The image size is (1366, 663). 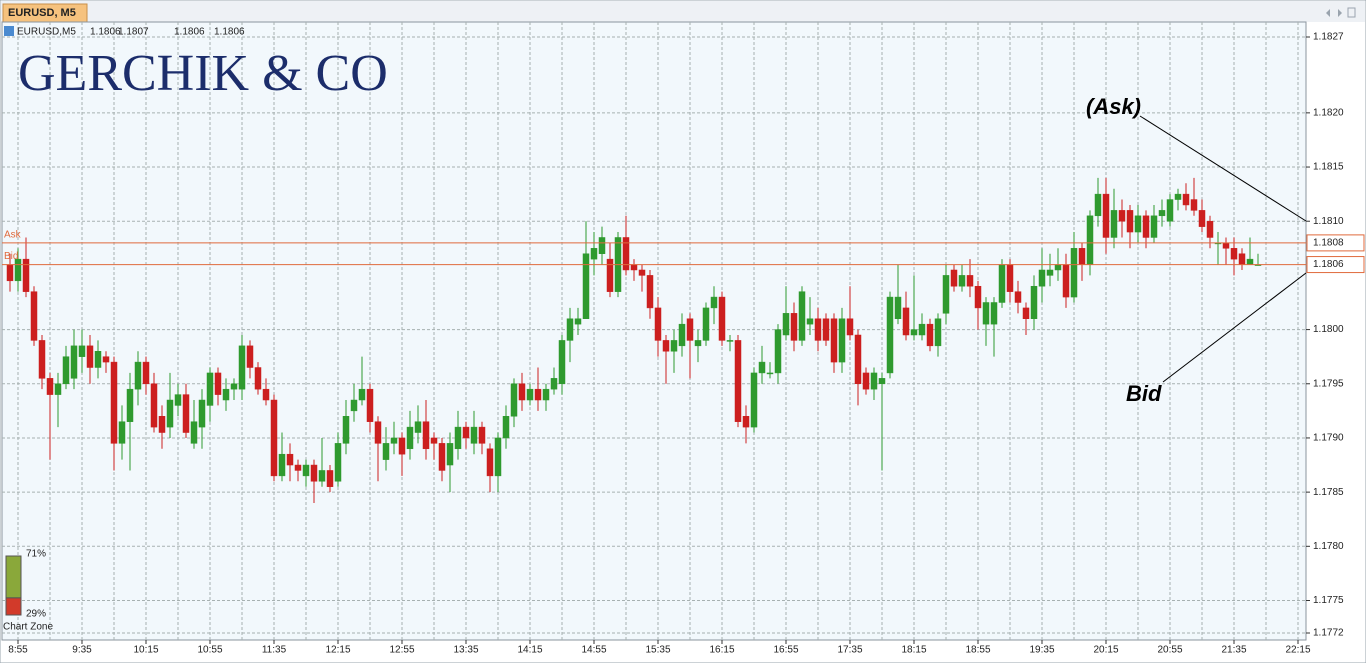 I want to click on bid-pointer, so click(x=1234, y=327).